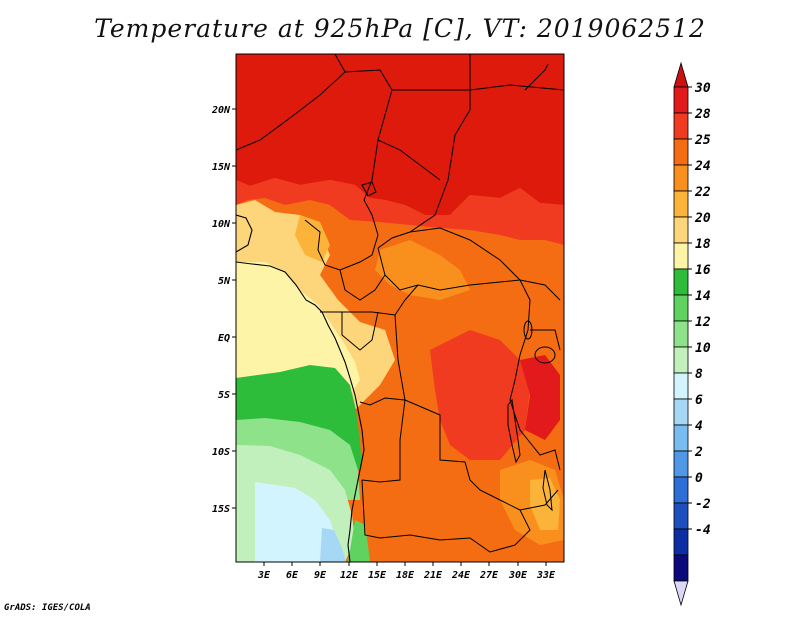 Image resolution: width=800 pixels, height=618 pixels. I want to click on colorbar-label: 16, so click(703, 270).